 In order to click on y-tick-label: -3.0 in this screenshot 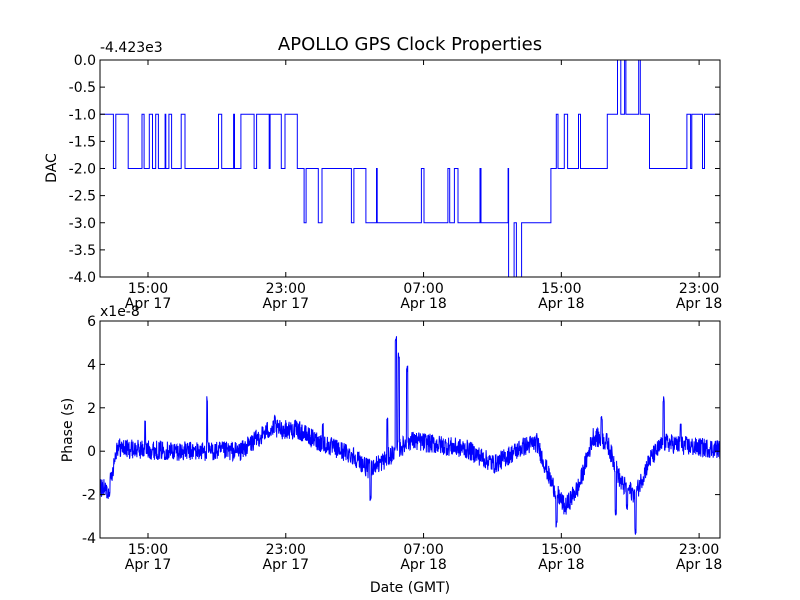, I will do `click(82, 224)`.